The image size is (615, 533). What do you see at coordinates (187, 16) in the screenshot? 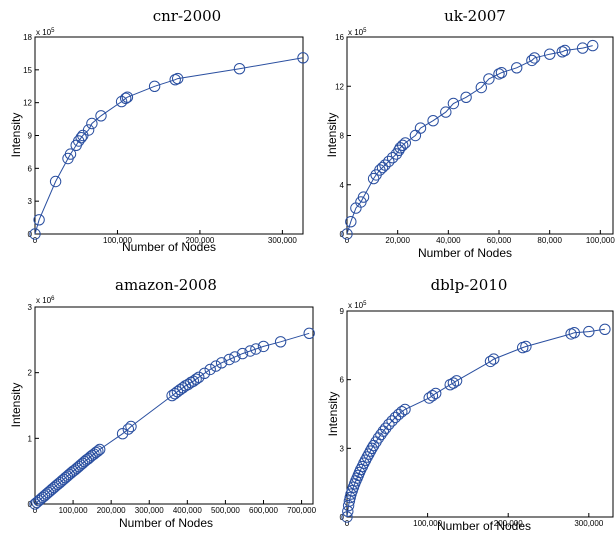
I see `chart-title: cnr-2000` at bounding box center [187, 16].